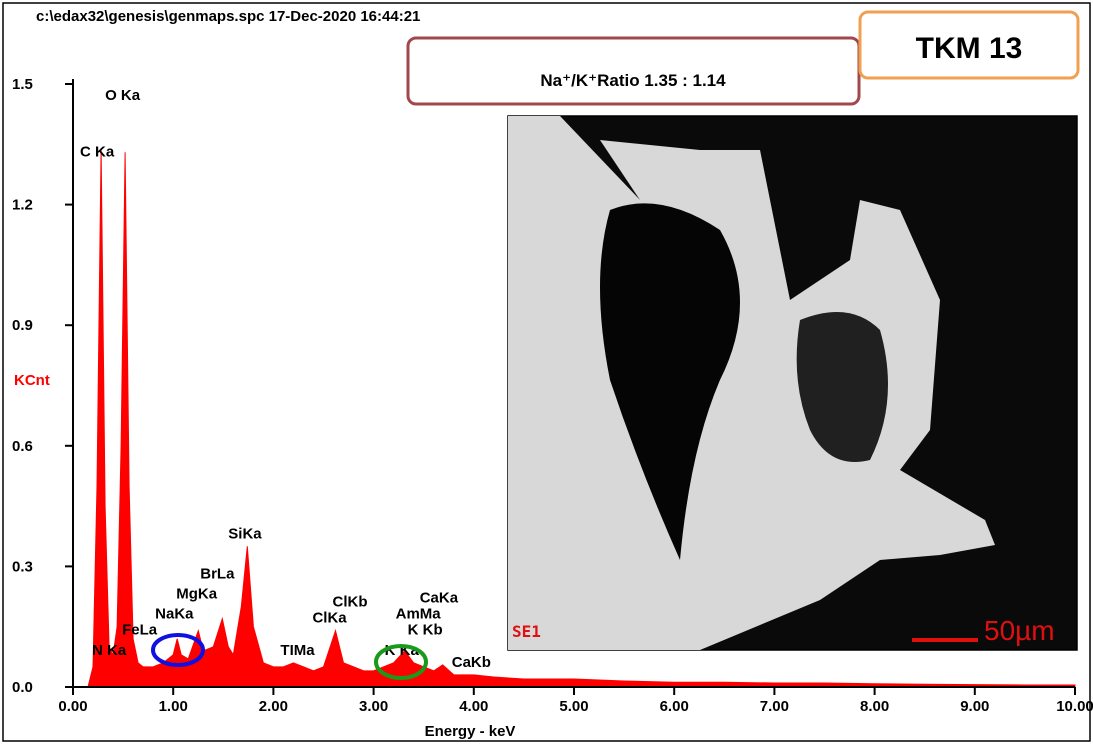  I want to click on y-tick-label: 0.9, so click(22, 325).